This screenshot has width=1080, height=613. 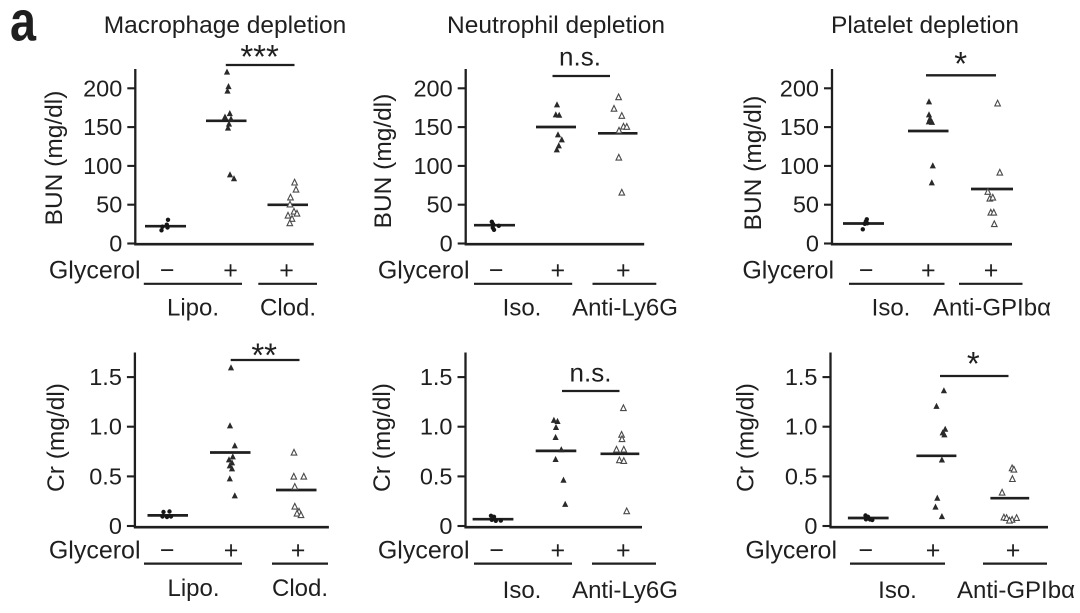 What do you see at coordinates (925, 25) in the screenshot?
I see `svg-text: Platelet depletion` at bounding box center [925, 25].